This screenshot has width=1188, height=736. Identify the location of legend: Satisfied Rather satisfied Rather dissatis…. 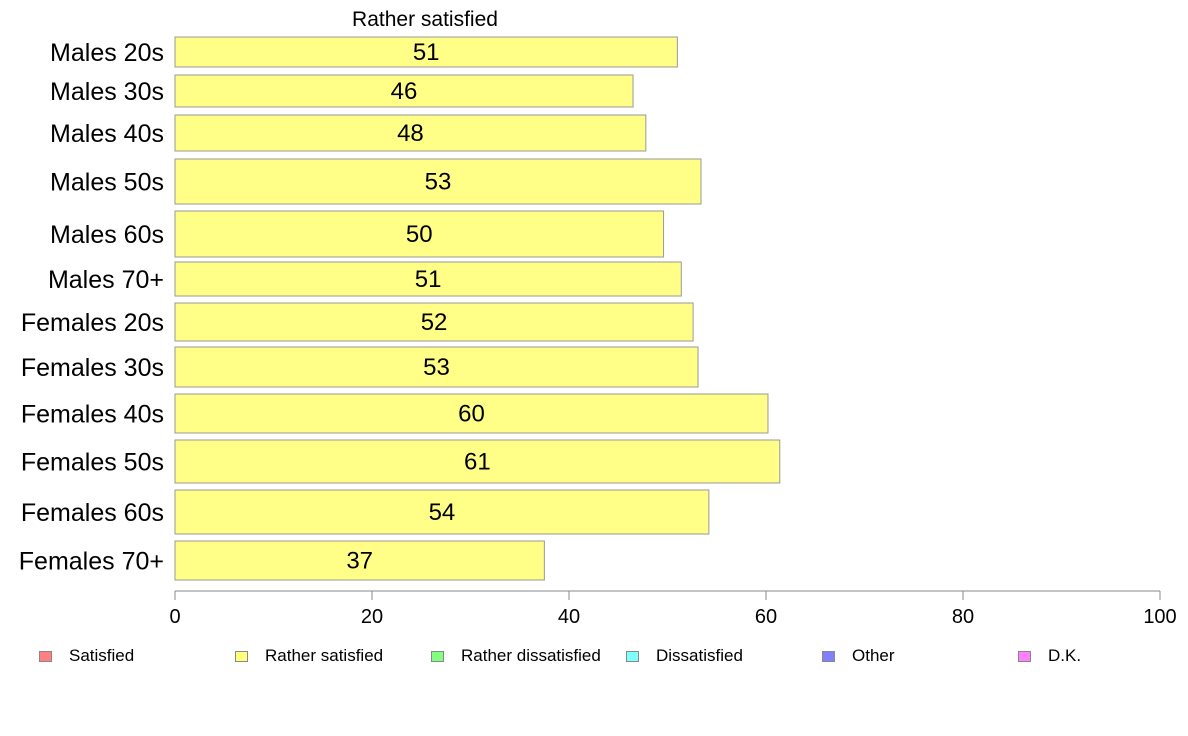
(594, 656).